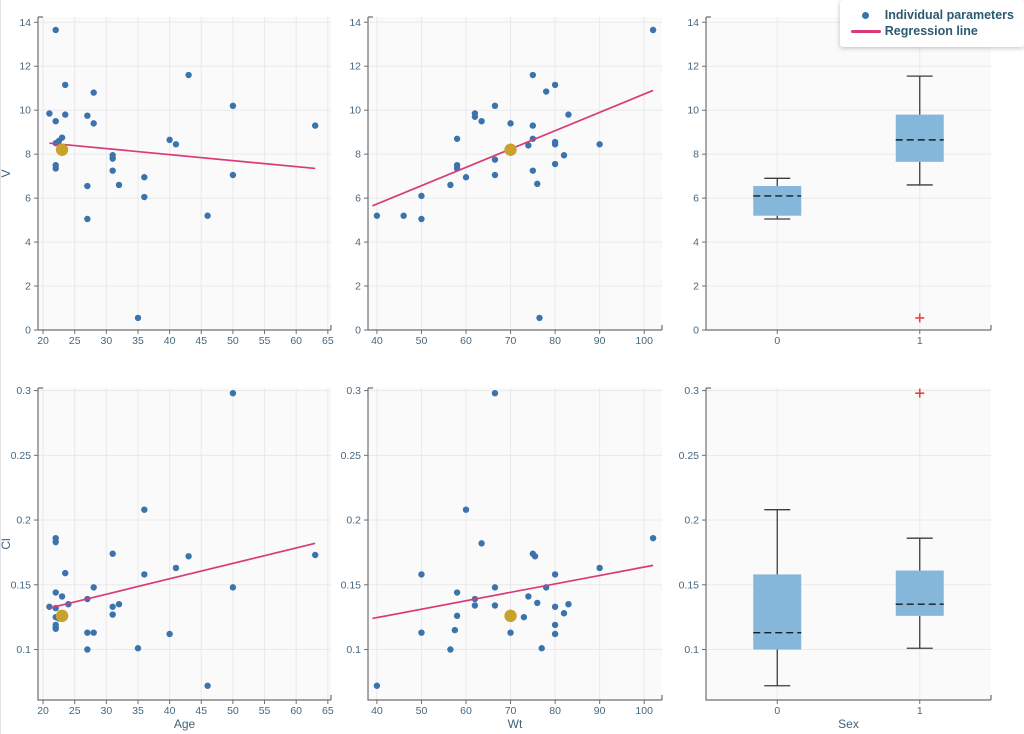  I want to click on axis-spines, so click(848, 544).